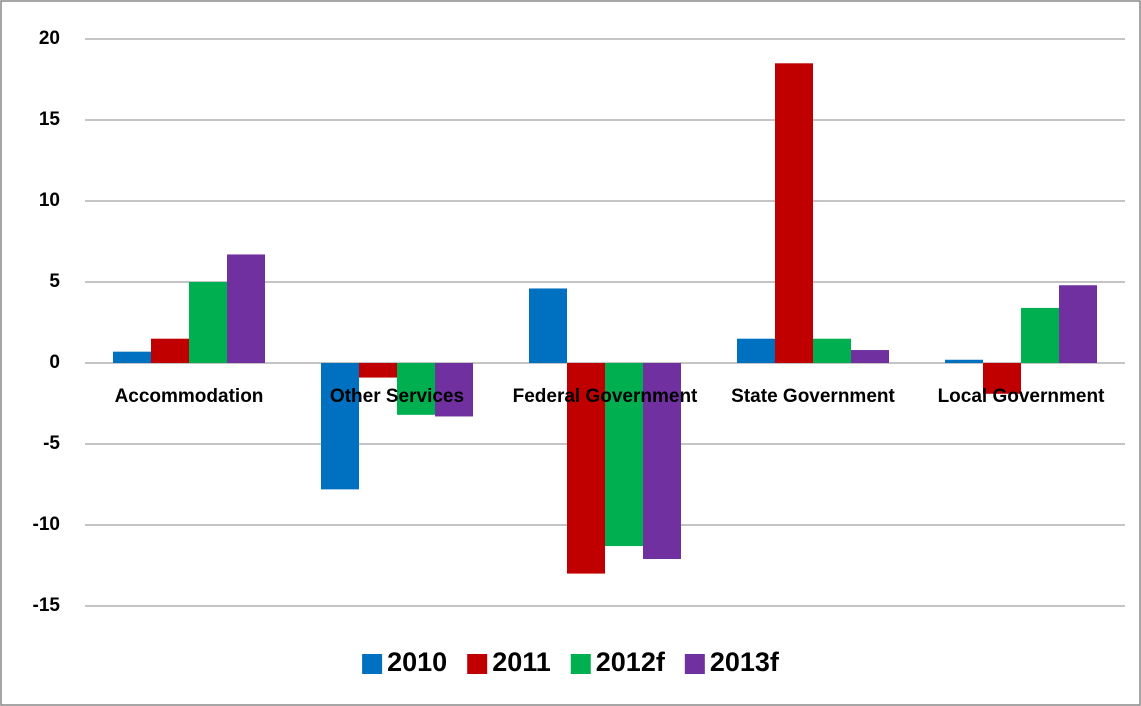  What do you see at coordinates (417, 662) in the screenshot?
I see `legend-label: 2010` at bounding box center [417, 662].